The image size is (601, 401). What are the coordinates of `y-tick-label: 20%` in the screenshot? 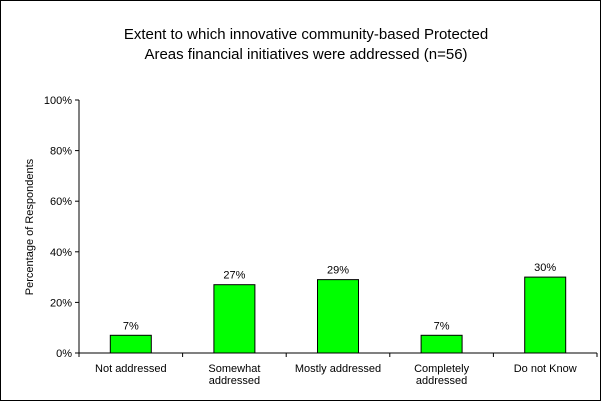 It's located at (61, 303).